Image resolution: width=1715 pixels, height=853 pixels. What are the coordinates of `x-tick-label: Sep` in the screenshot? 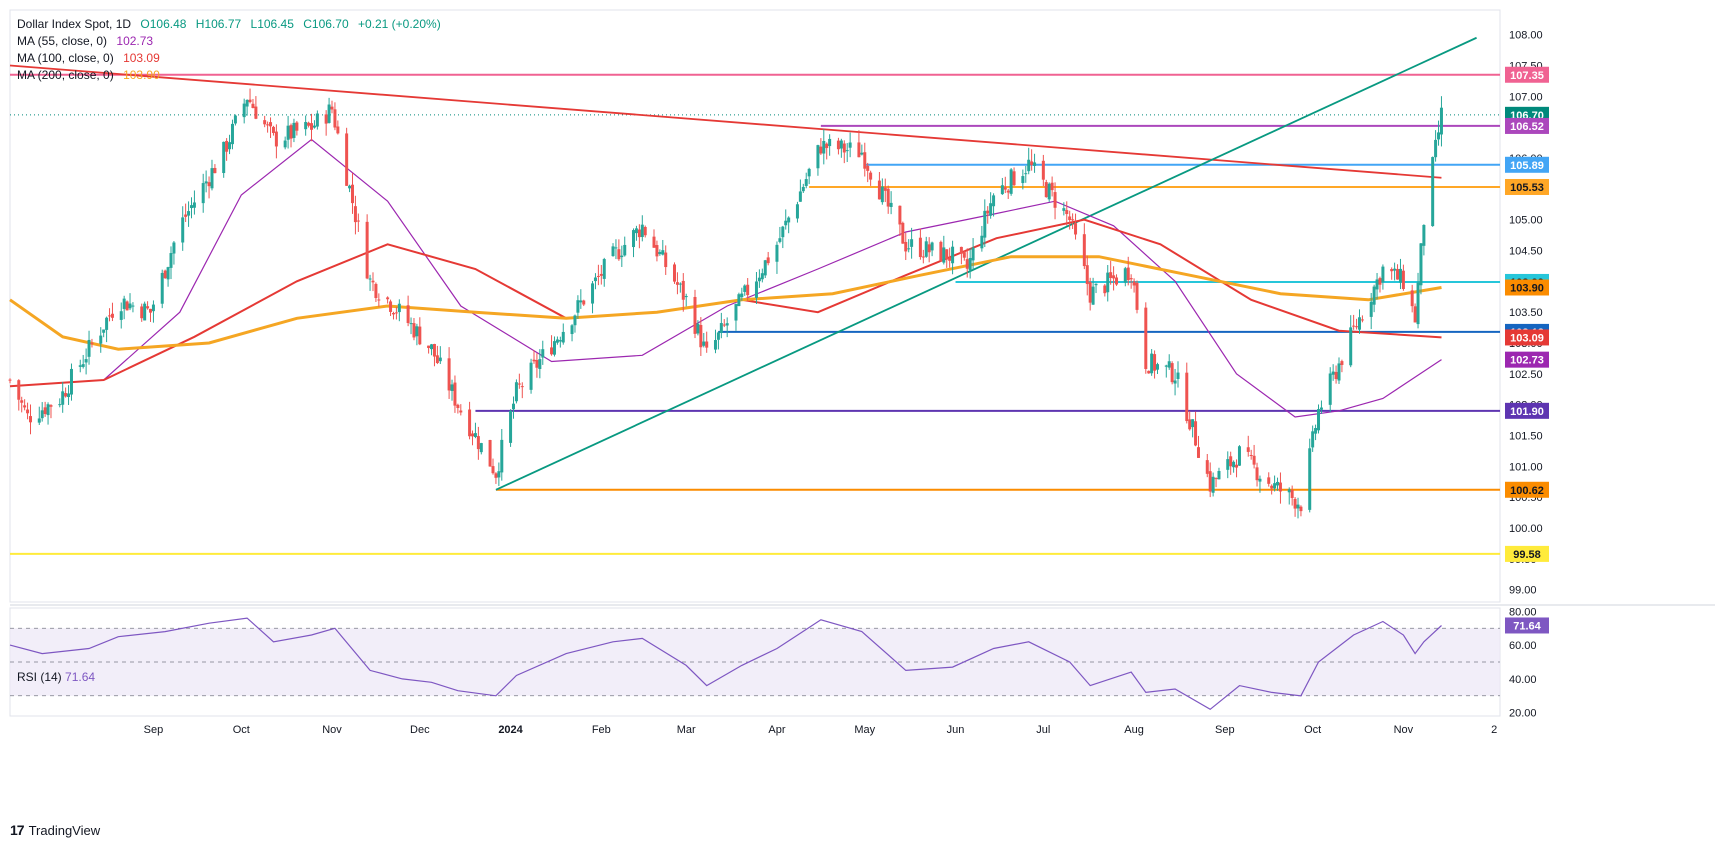 It's located at (154, 730).